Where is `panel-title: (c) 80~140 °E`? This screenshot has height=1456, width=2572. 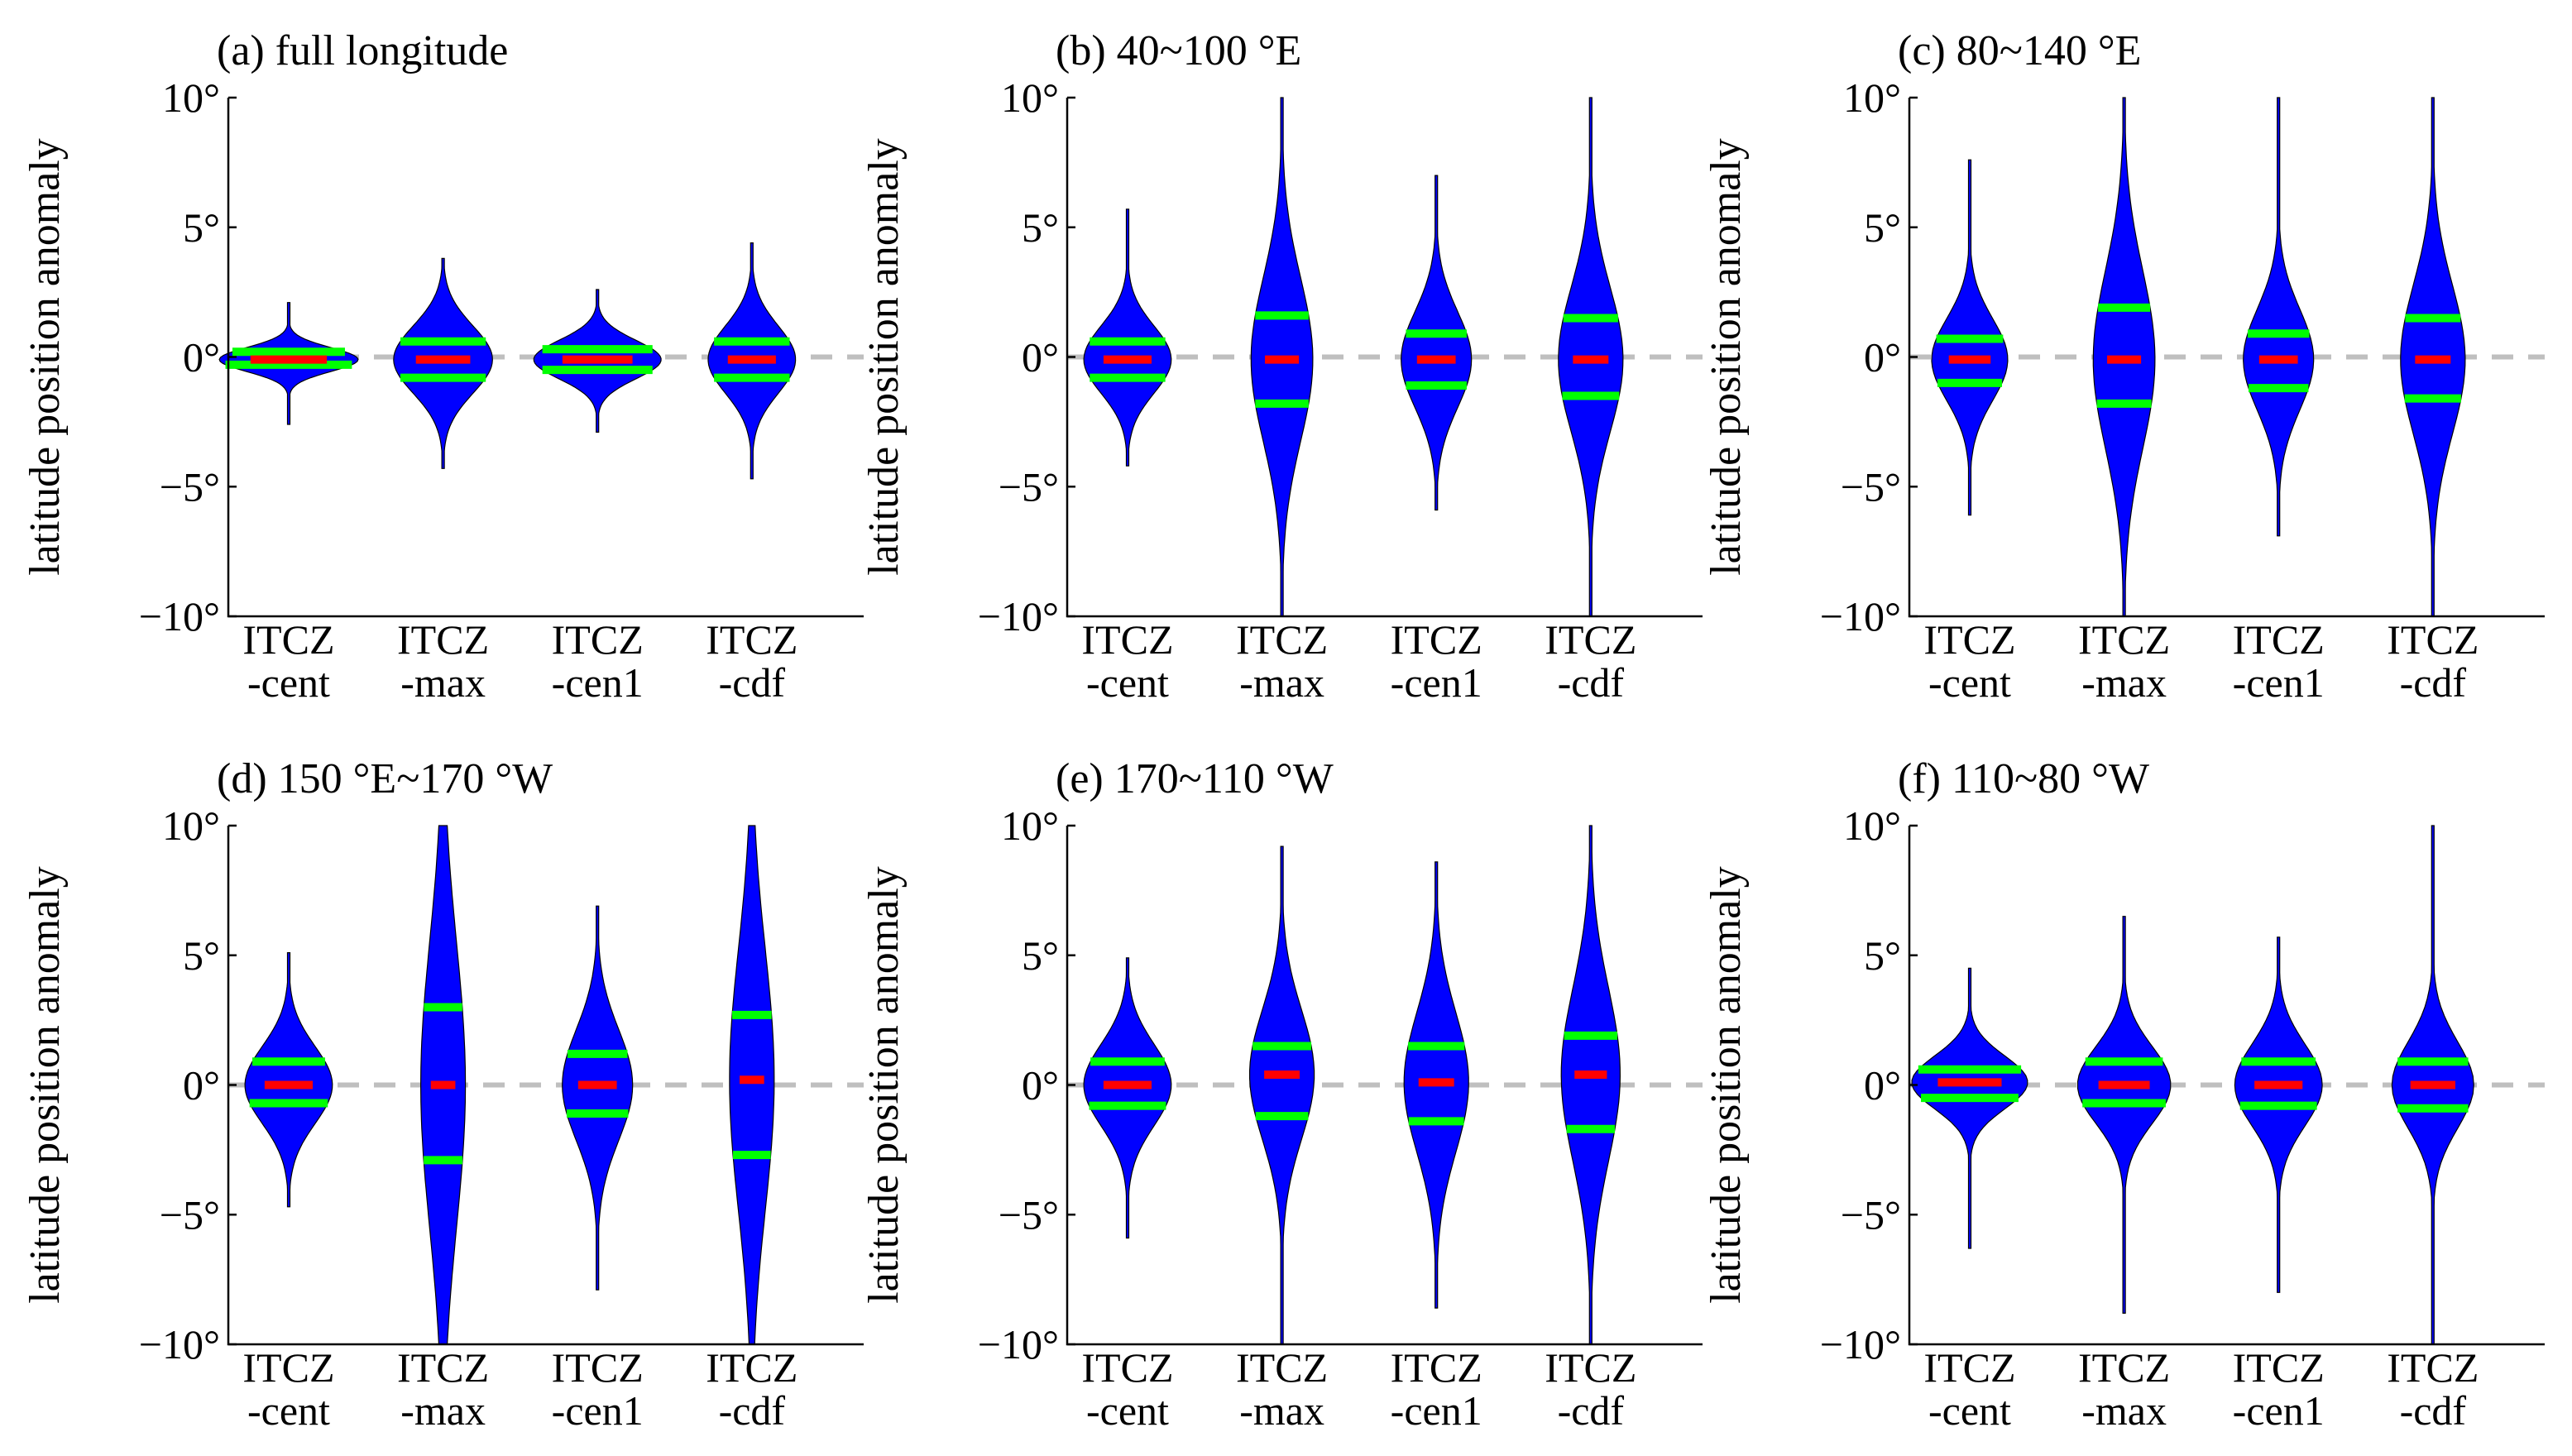
panel-title: (c) 80~140 °E is located at coordinates (2020, 50).